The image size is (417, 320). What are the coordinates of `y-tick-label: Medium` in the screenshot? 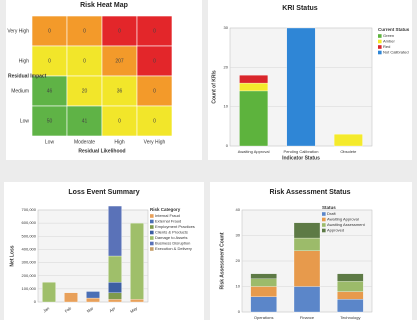 It's located at (20, 91).